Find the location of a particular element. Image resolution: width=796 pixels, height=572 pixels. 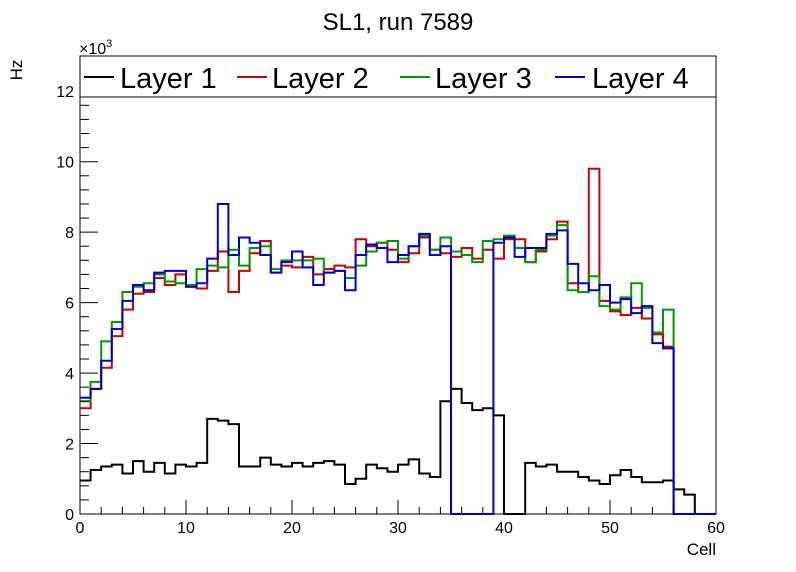

x-axis-label: Cell is located at coordinates (701, 549).